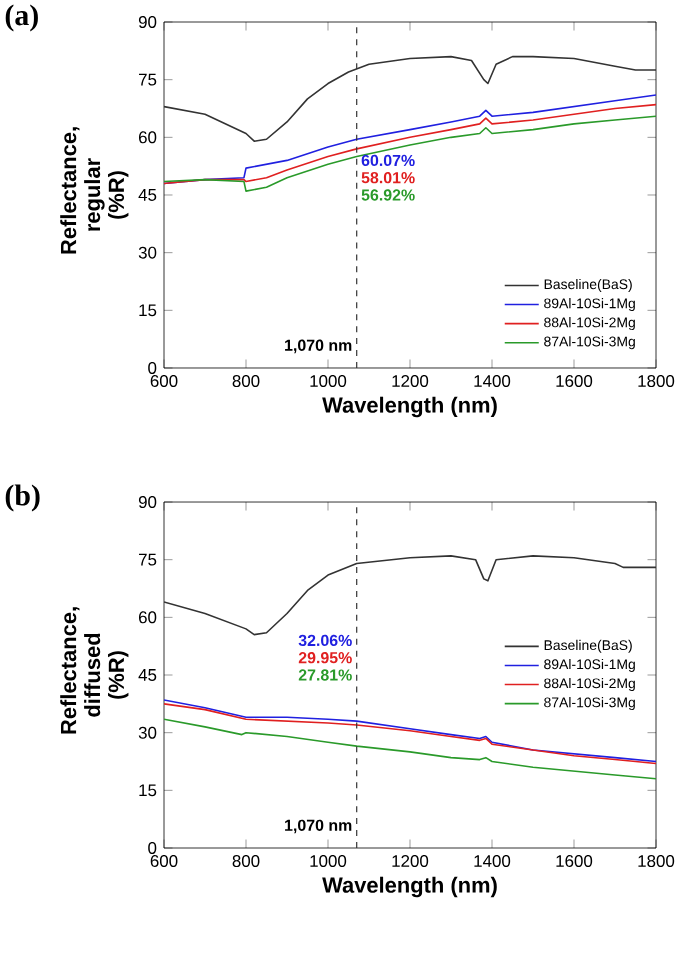  I want to click on y-axis-title: Reflectance, diffused (%R), so click(94, 670).